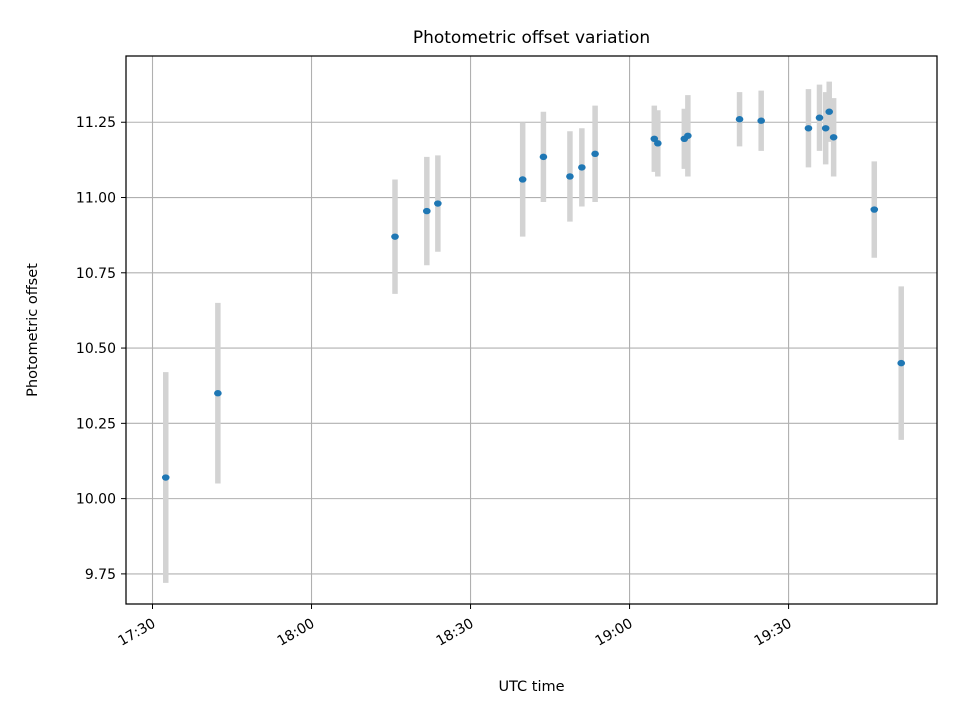 This screenshot has height=720, width=960. Describe the element at coordinates (96, 424) in the screenshot. I see `y-tick-label: 10.25` at that location.